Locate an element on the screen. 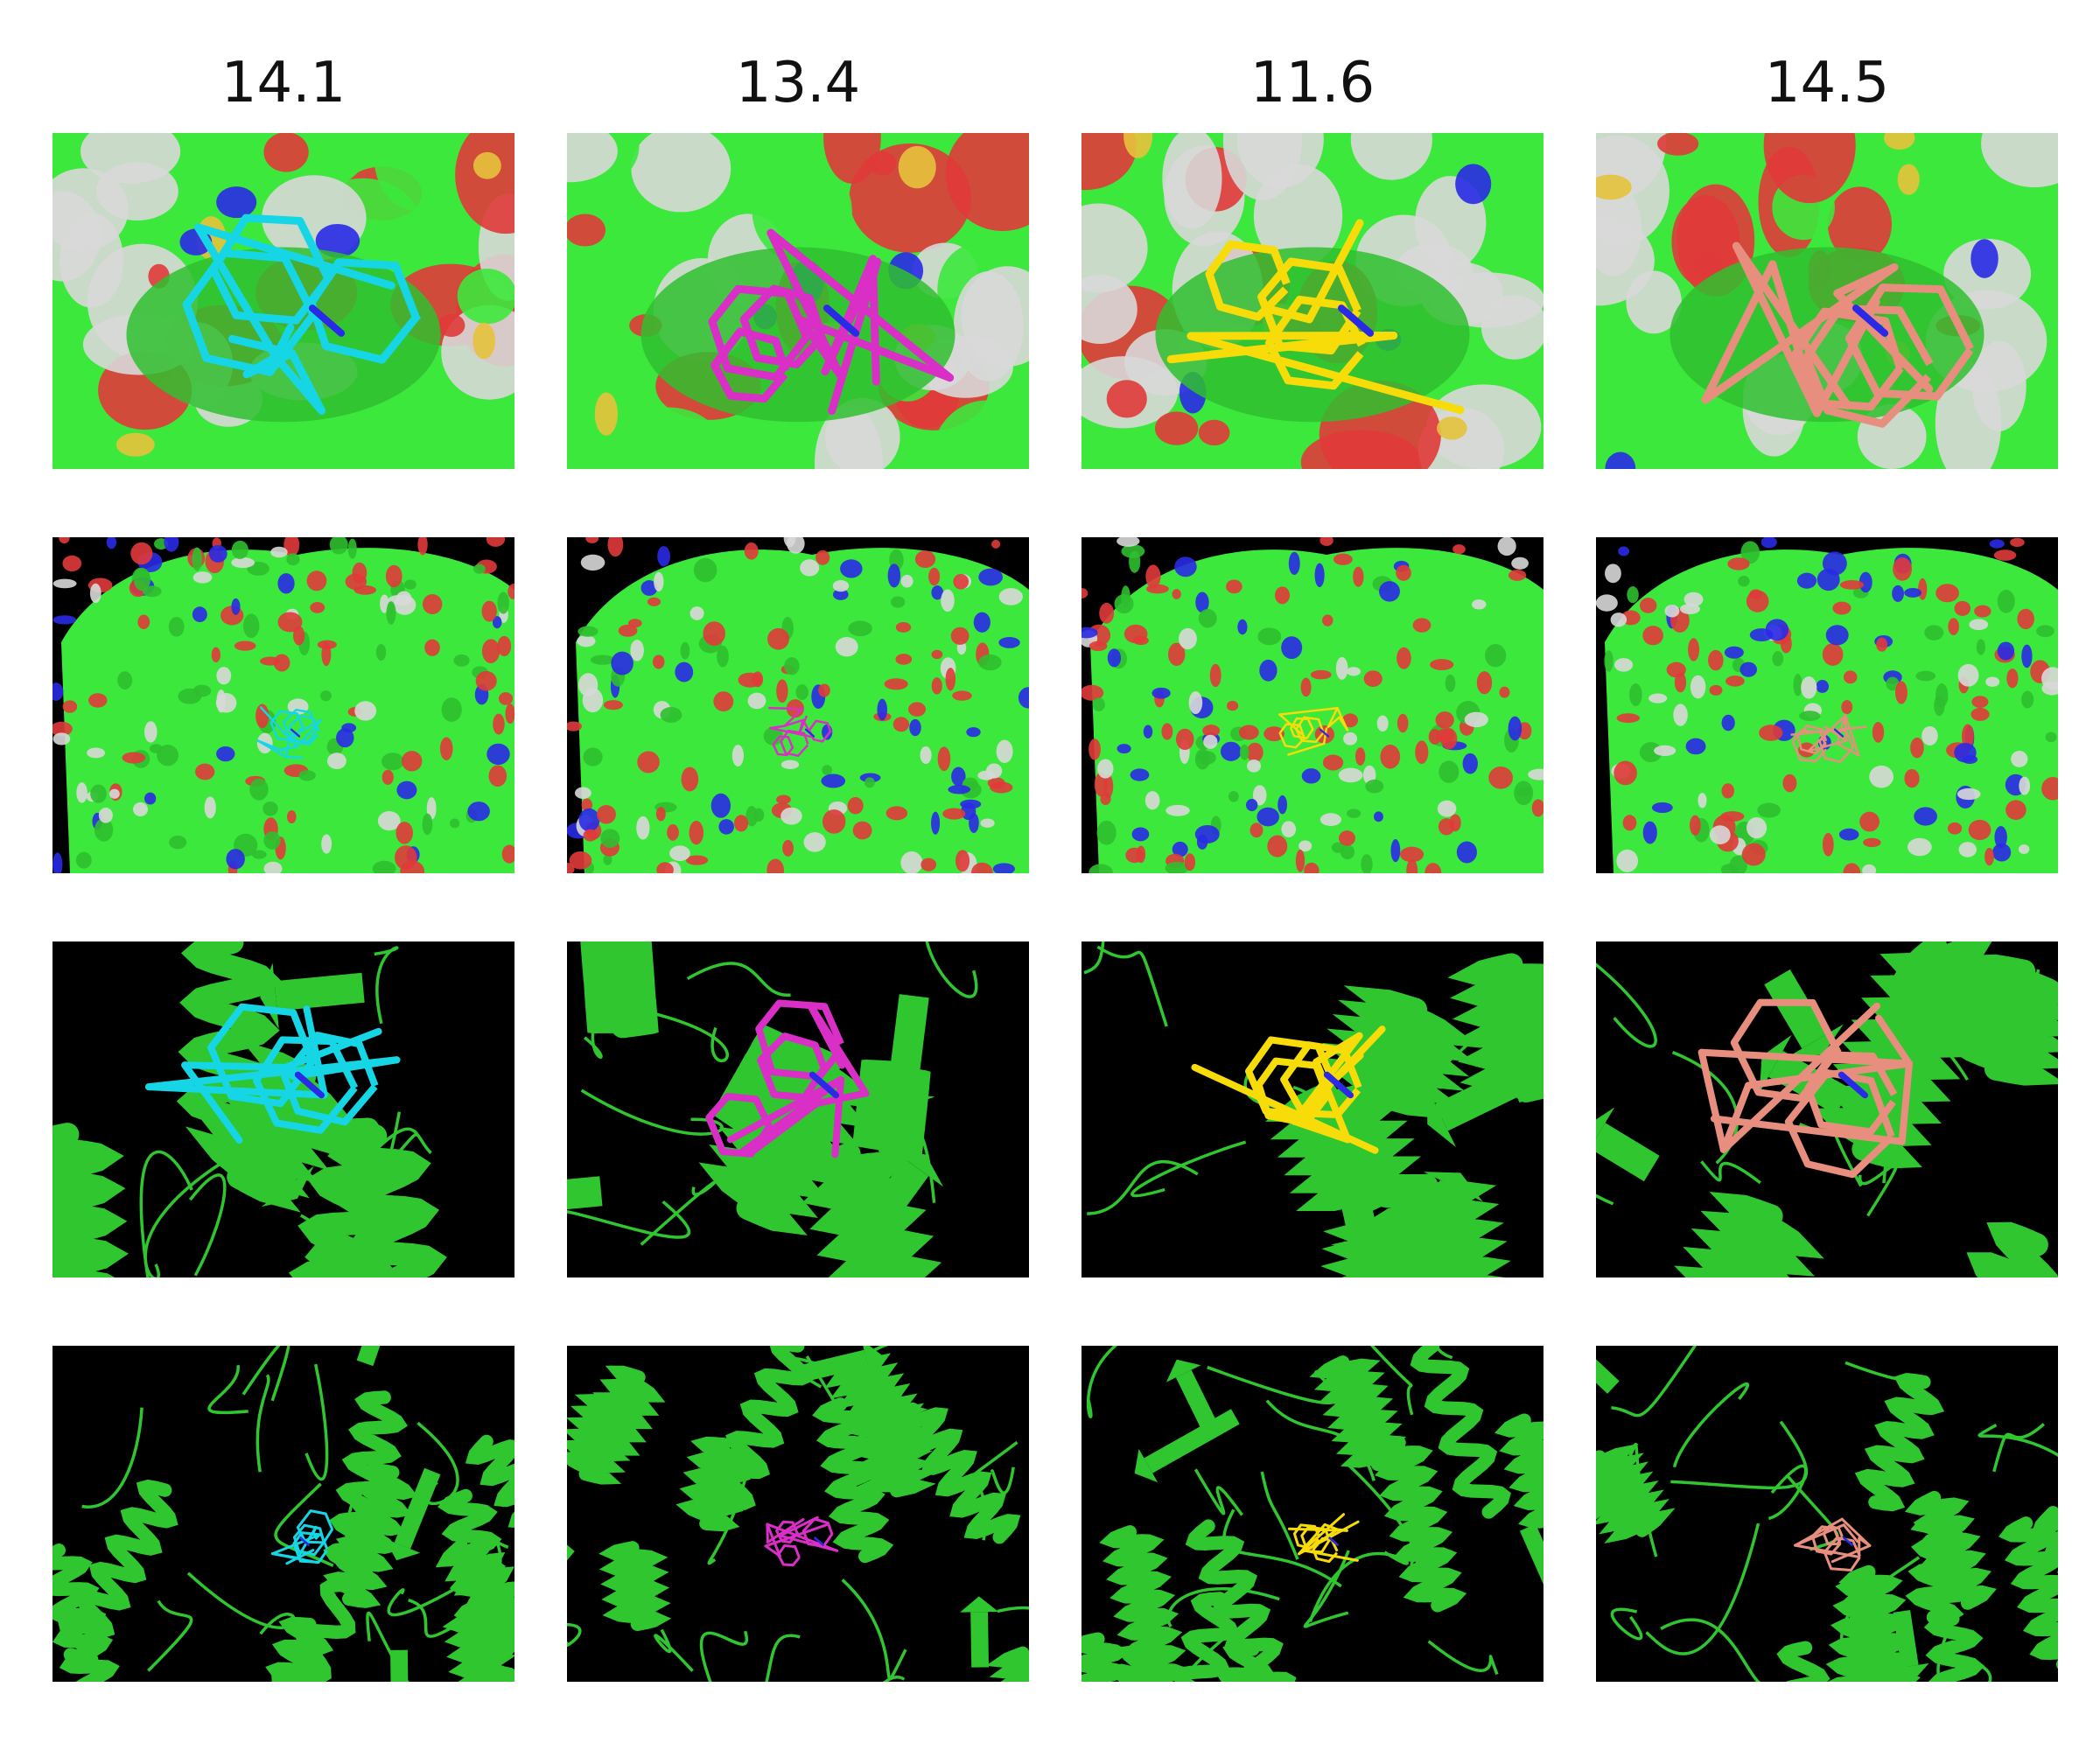 Image resolution: width=2100 pixels, height=1750 pixels. column-score-1: 14.1 is located at coordinates (283, 83).